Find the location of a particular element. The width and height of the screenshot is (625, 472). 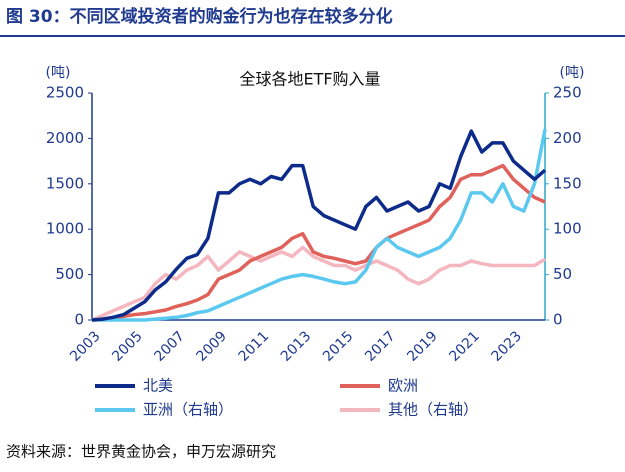

legend-label: 其他（右轴） is located at coordinates (433, 410).